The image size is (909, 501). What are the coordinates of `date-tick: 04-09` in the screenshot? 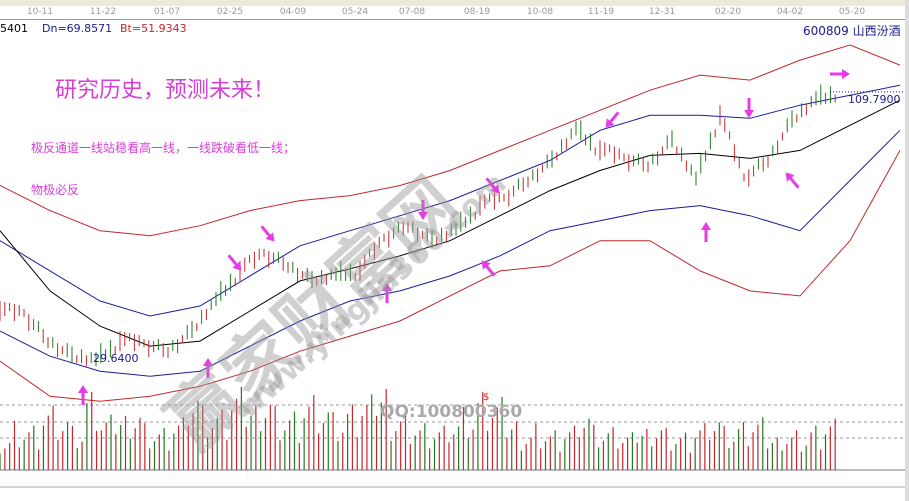 It's located at (293, 12).